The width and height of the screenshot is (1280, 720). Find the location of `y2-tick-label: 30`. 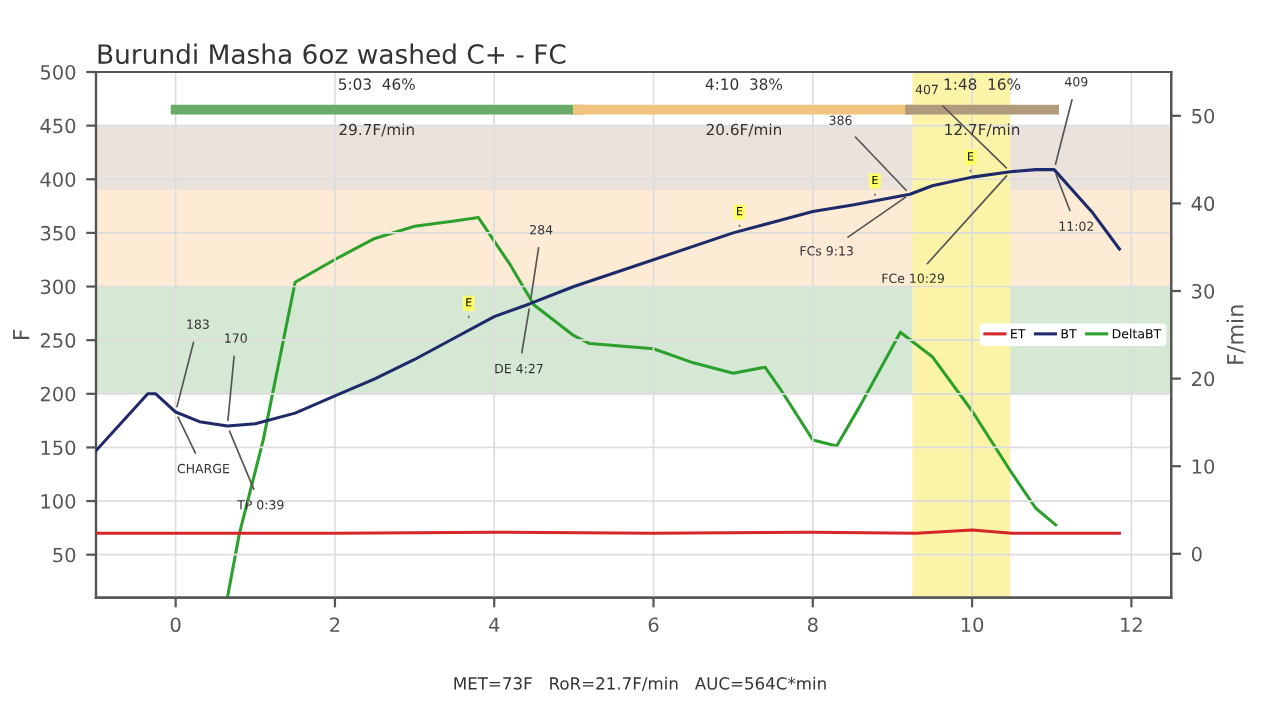

y2-tick-label: 30 is located at coordinates (1203, 291).